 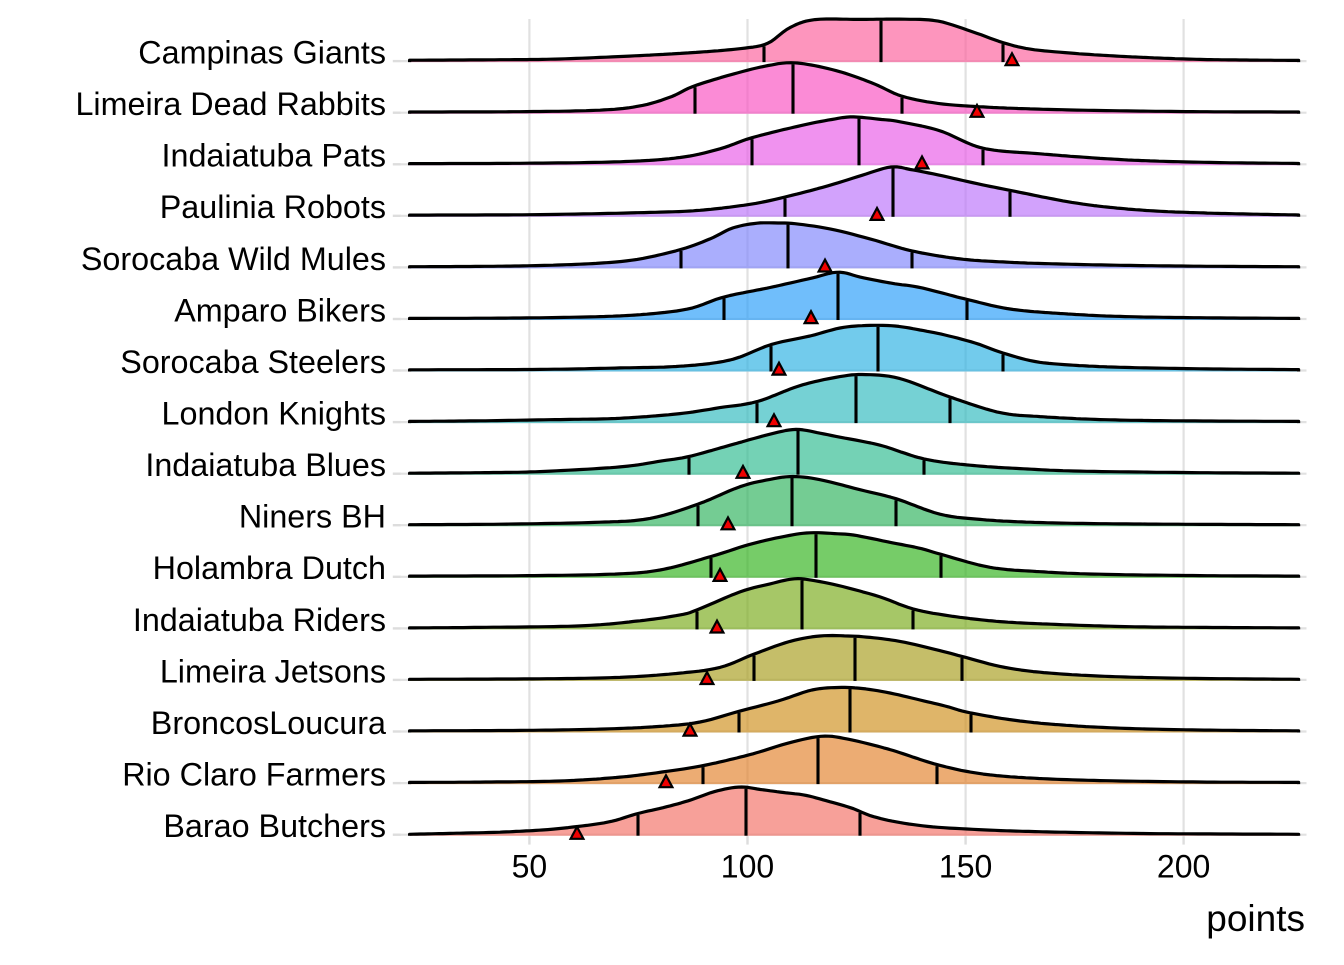 What do you see at coordinates (273, 671) in the screenshot?
I see `svg-text: Limeira Jetsons` at bounding box center [273, 671].